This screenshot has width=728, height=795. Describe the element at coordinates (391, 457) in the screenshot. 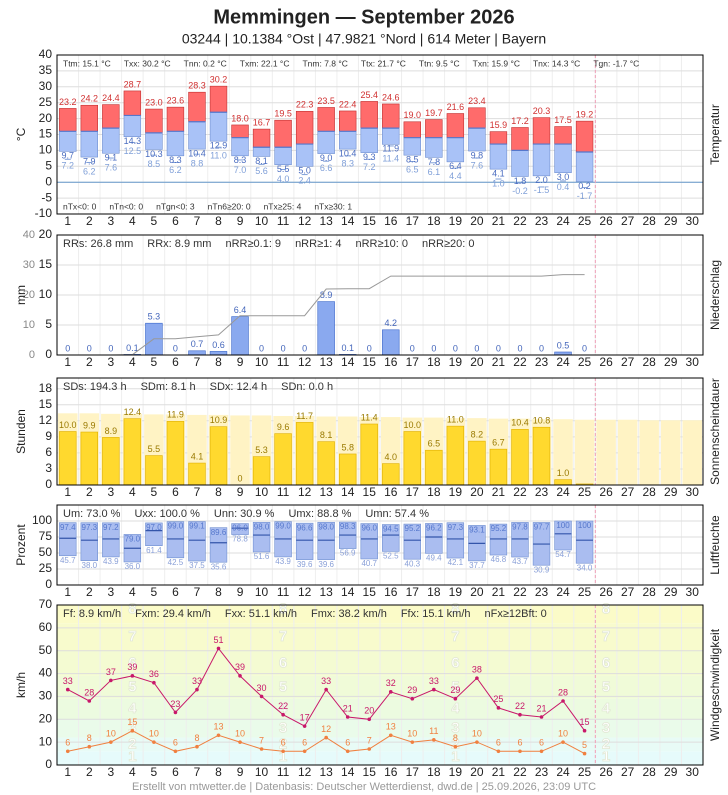

I see `value-label: 4.0` at that location.